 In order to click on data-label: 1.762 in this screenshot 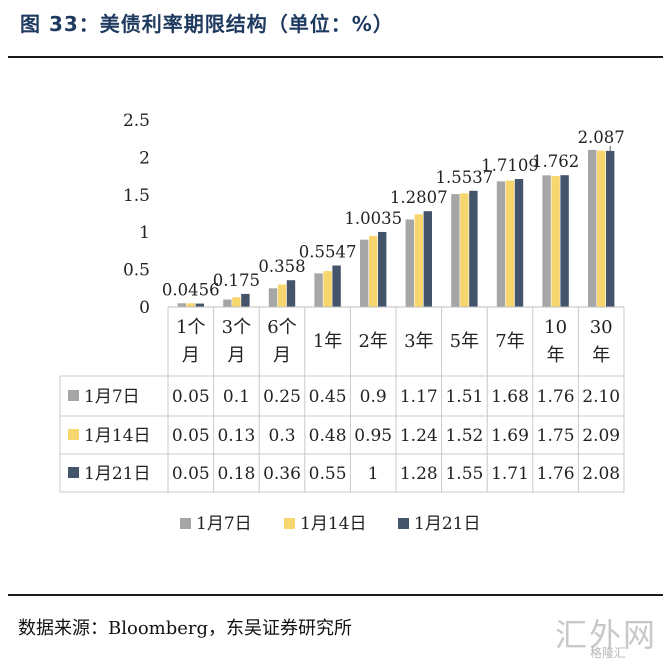, I will do `click(555, 161)`.